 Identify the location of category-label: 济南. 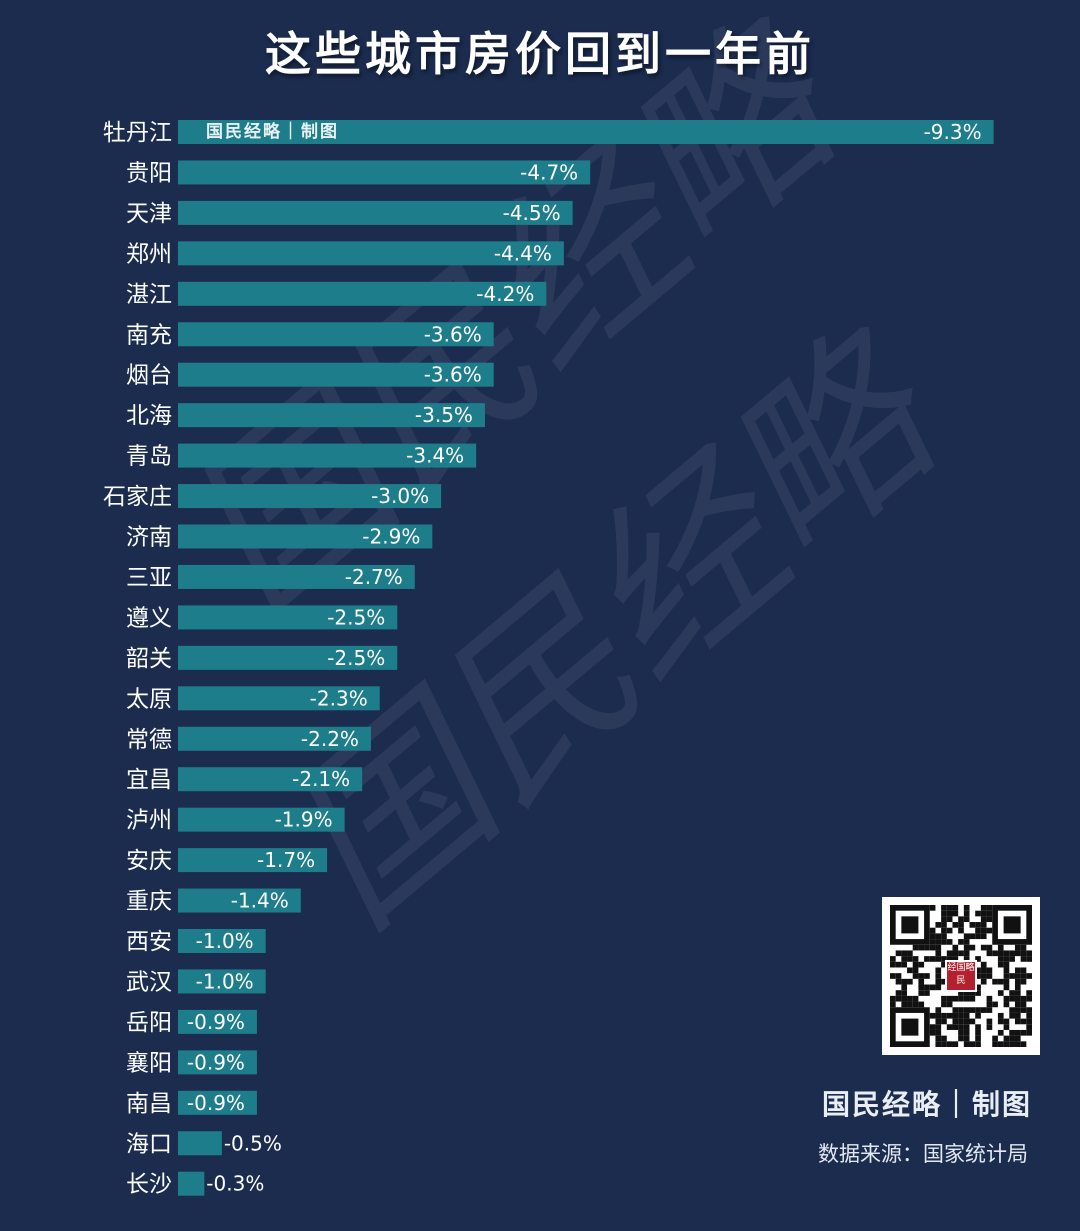
(149, 538).